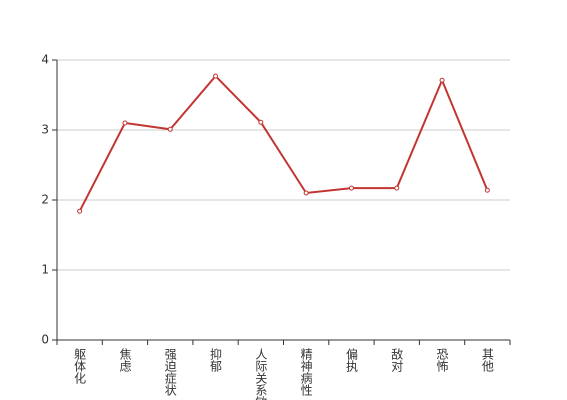 The width and height of the screenshot is (567, 400). Describe the element at coordinates (45, 340) in the screenshot. I see `y-tick-label: 0` at that location.